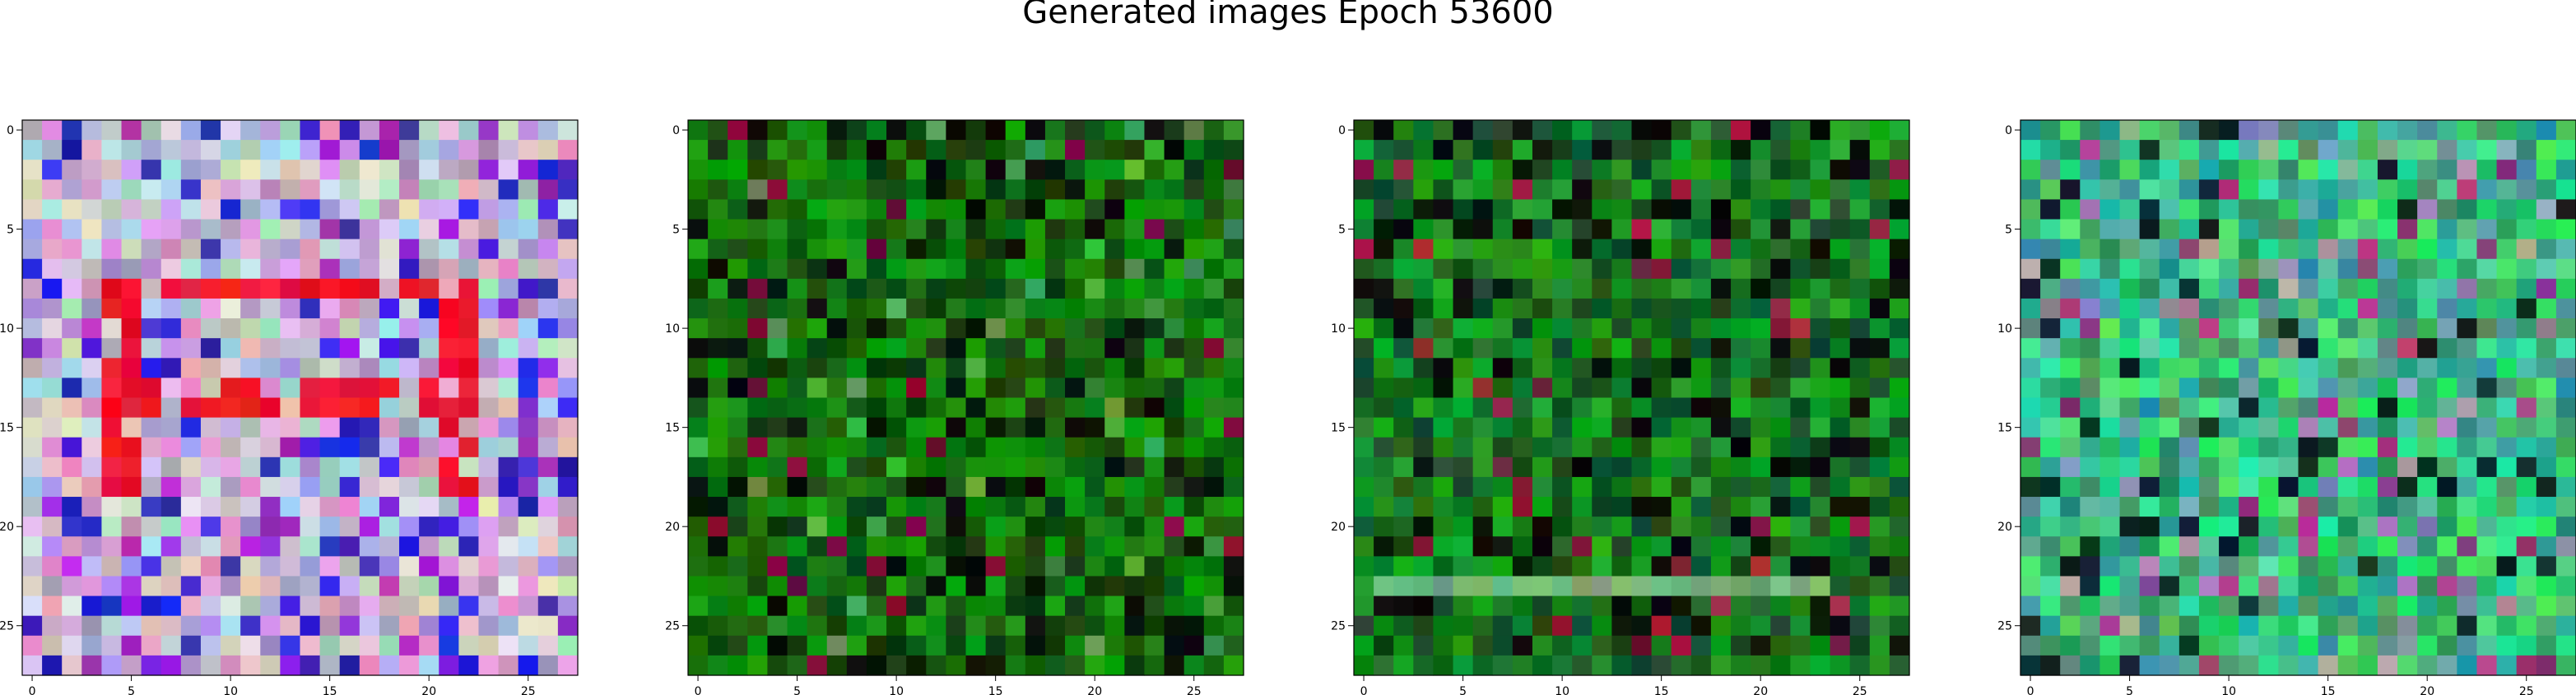  I want to click on x-tick: 15, so click(2328, 685).